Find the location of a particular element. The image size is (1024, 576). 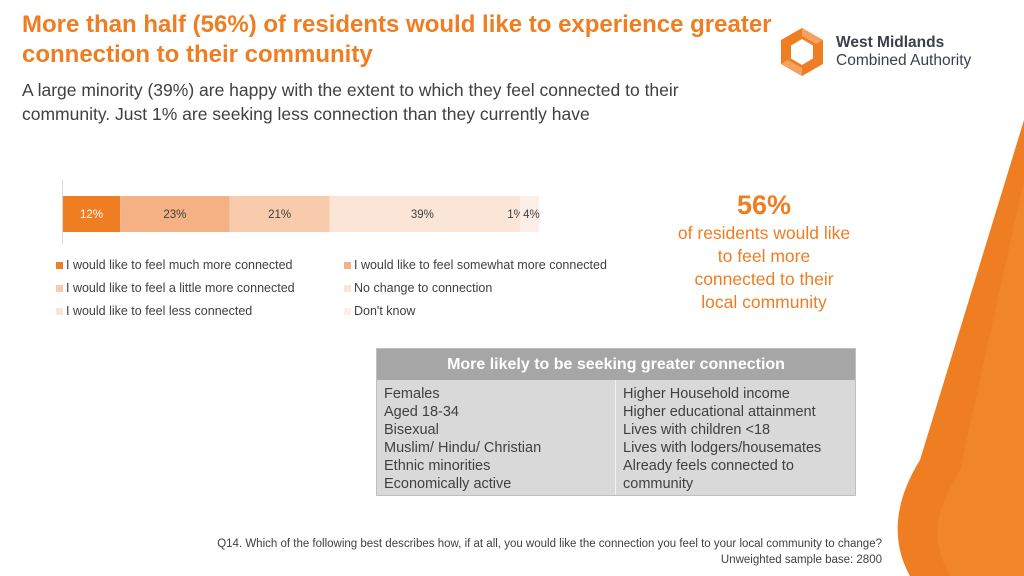

bar-label-5: 1% is located at coordinates (515, 215).